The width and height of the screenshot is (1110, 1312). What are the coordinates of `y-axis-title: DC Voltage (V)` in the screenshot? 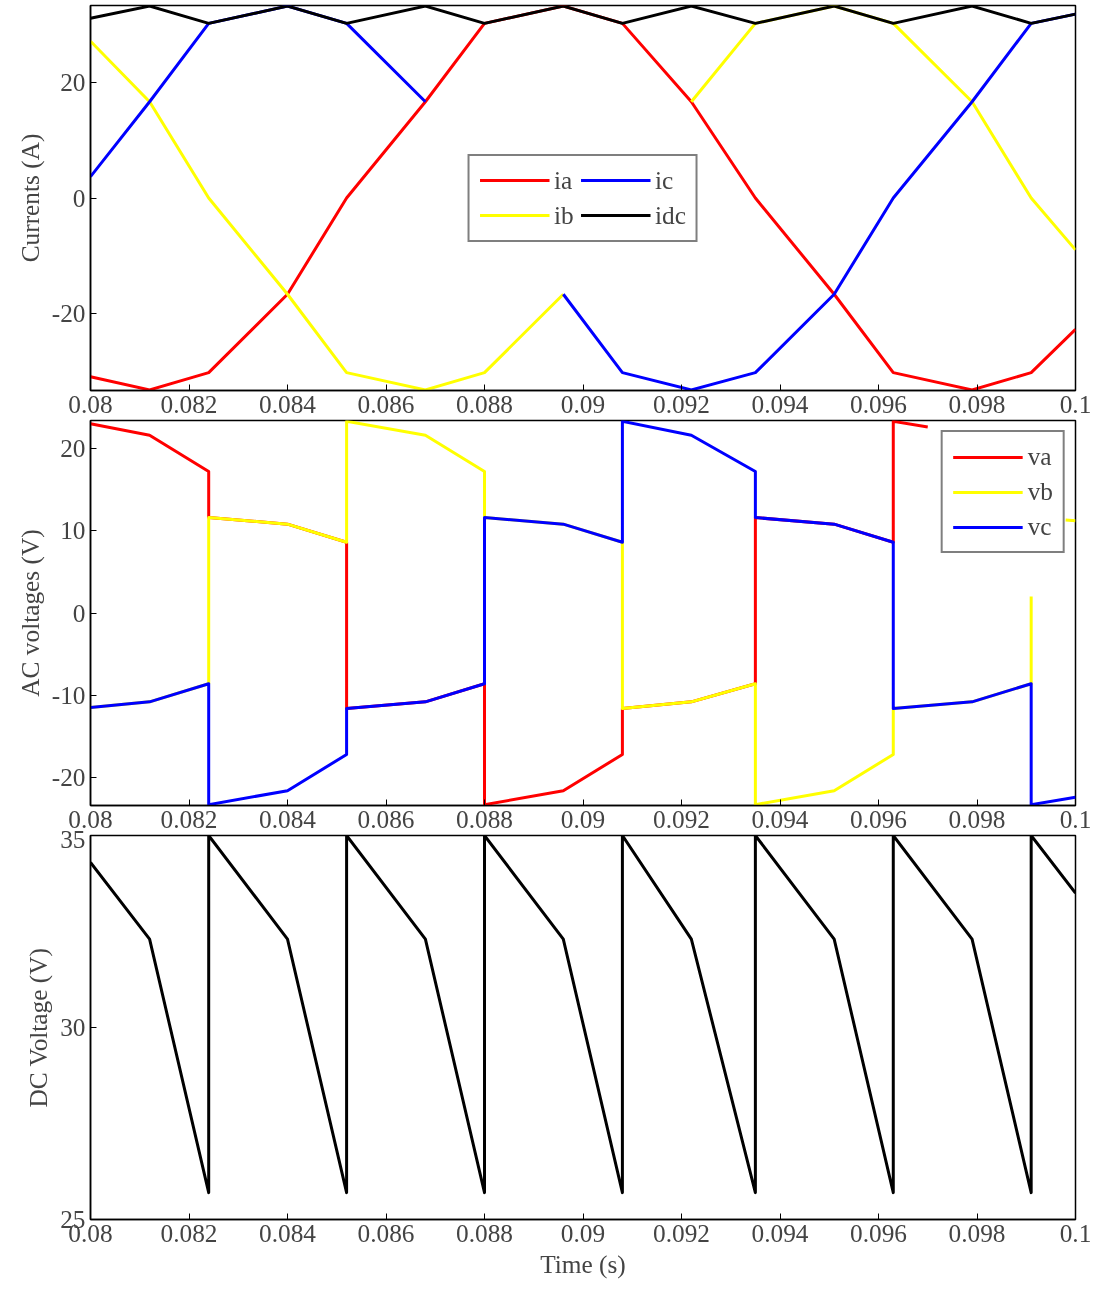 It's located at (39, 1027).